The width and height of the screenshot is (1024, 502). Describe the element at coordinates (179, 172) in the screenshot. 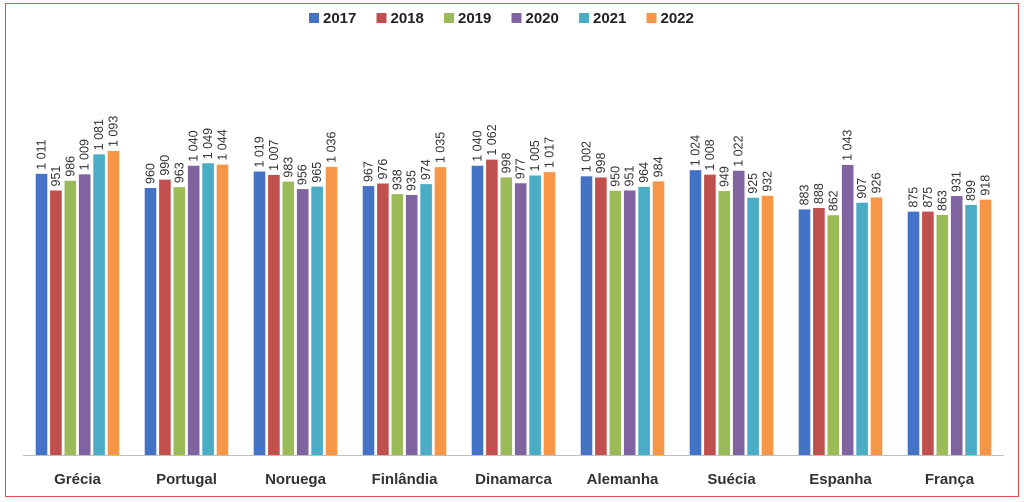

I see `data-label-2019-1: 963` at that location.